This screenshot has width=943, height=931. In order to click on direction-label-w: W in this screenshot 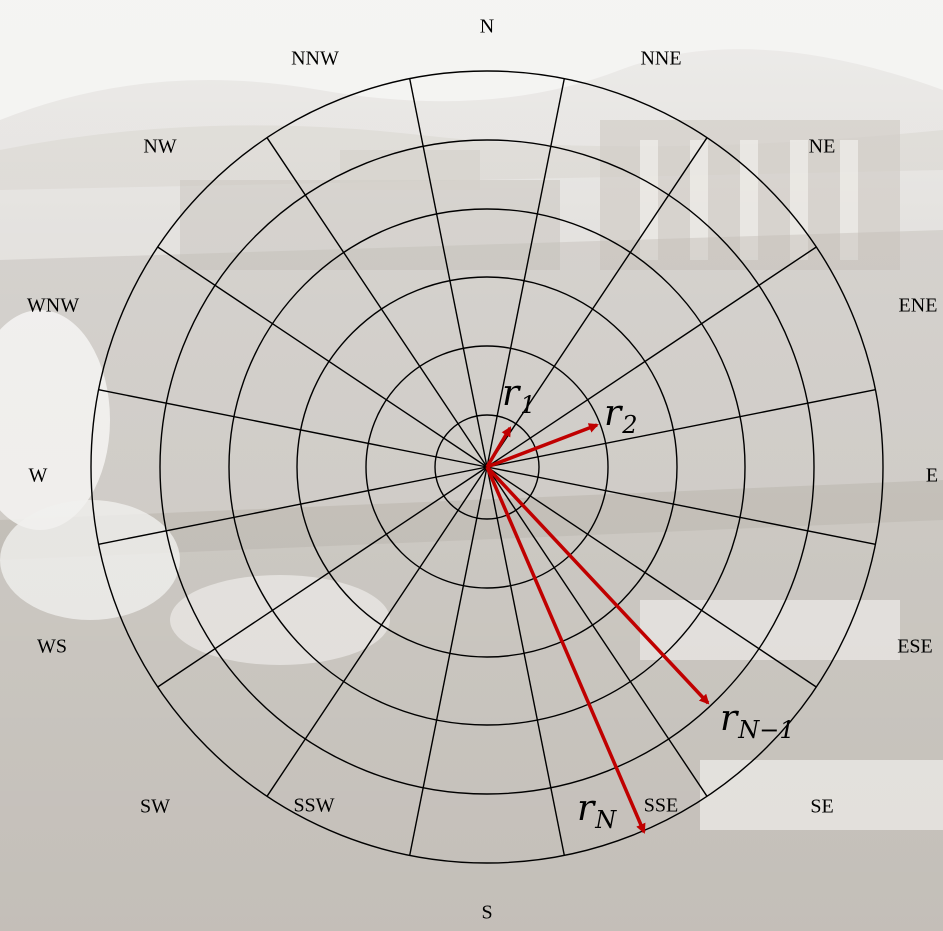, I will do `click(38, 476)`.